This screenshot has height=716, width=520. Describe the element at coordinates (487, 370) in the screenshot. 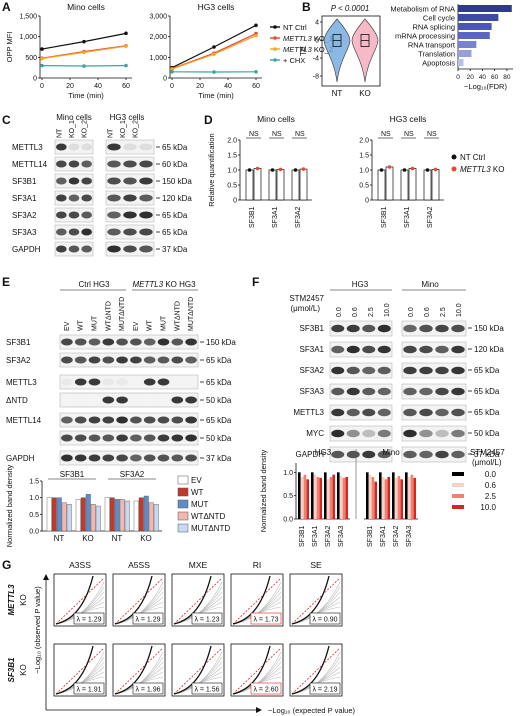

I see `panel-f-kda-label: 65 kDa` at that location.